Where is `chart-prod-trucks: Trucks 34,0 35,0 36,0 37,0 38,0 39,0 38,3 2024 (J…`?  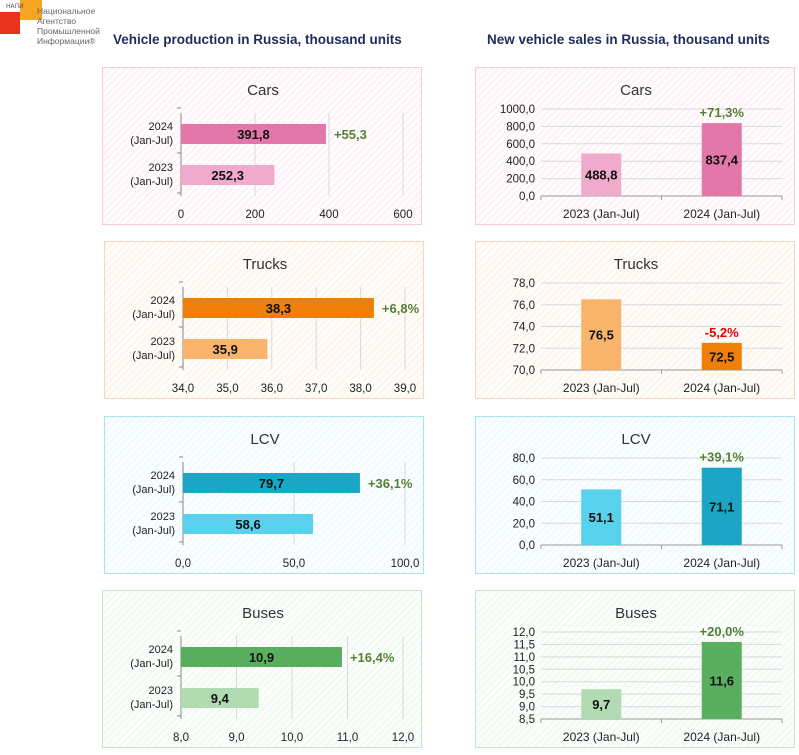
chart-prod-trucks: Trucks 34,0 35,0 36,0 37,0 38,0 39,0 38,3 2024 (J… is located at coordinates (264, 320).